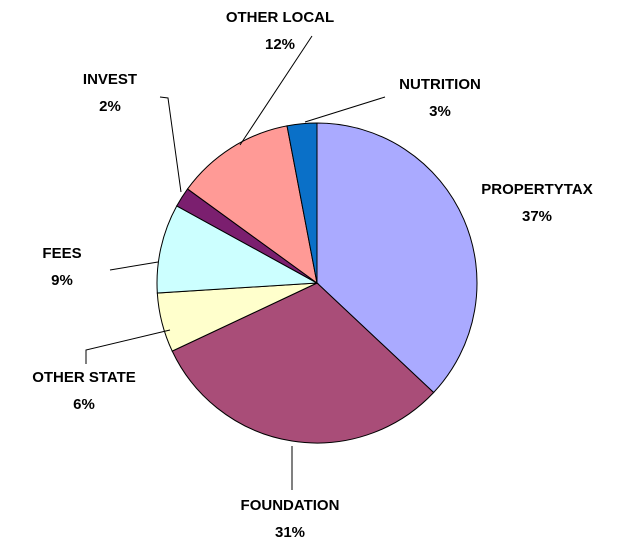  I want to click on value-label: 9%, so click(62, 280).